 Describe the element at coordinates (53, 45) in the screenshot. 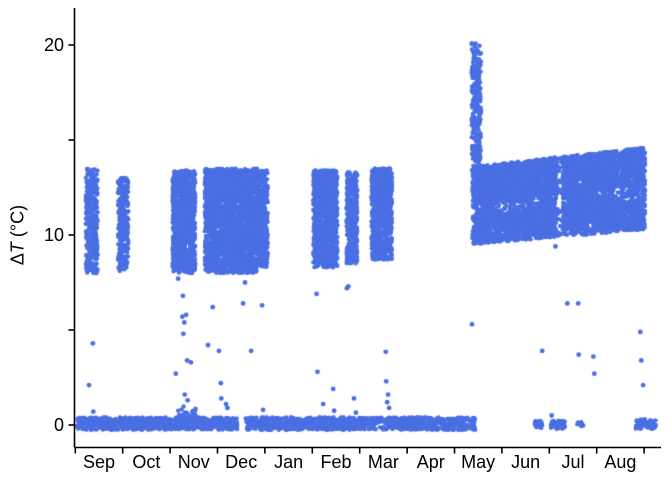

I see `y-tick-label-20: 20` at that location.